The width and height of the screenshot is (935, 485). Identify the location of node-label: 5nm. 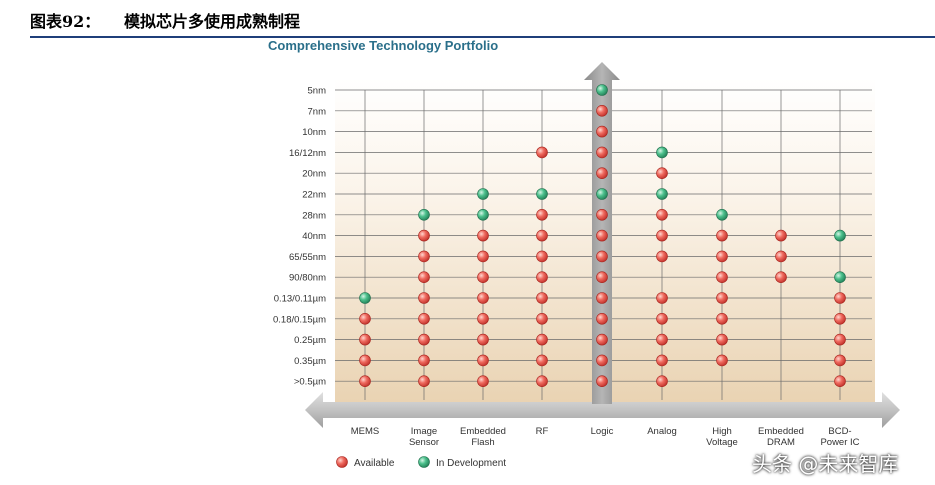
(317, 91).